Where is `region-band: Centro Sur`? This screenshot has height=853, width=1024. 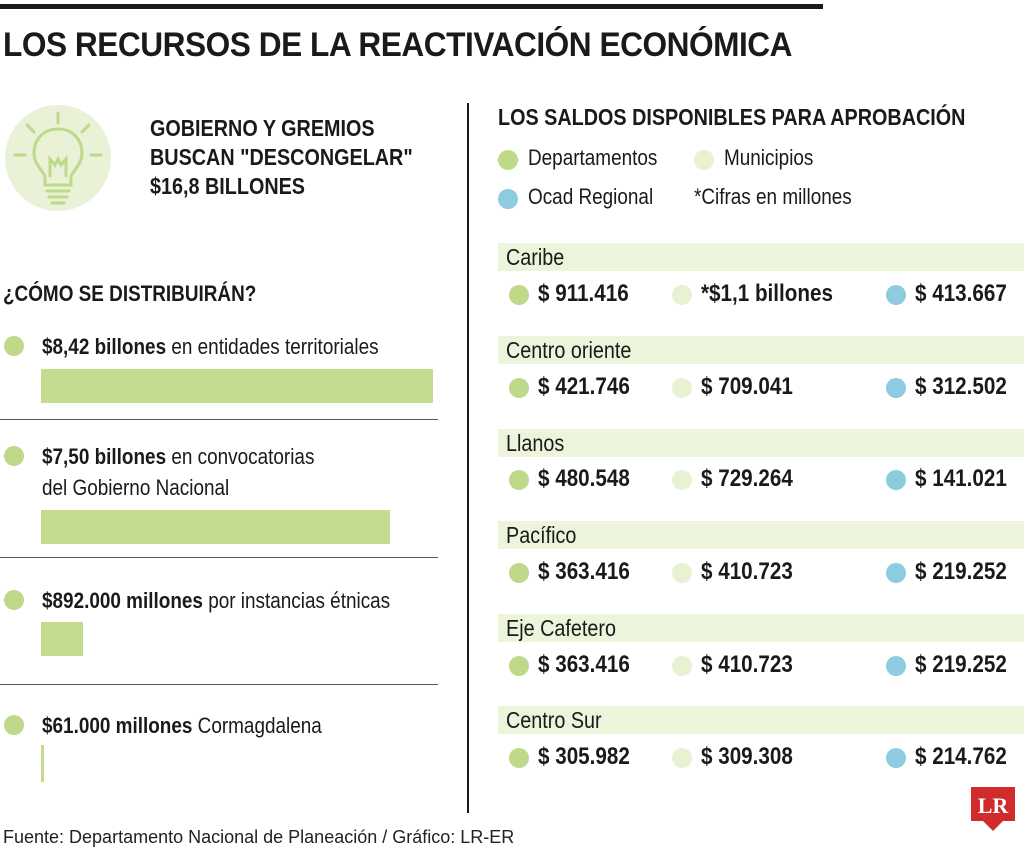
region-band: Centro Sur is located at coordinates (761, 720).